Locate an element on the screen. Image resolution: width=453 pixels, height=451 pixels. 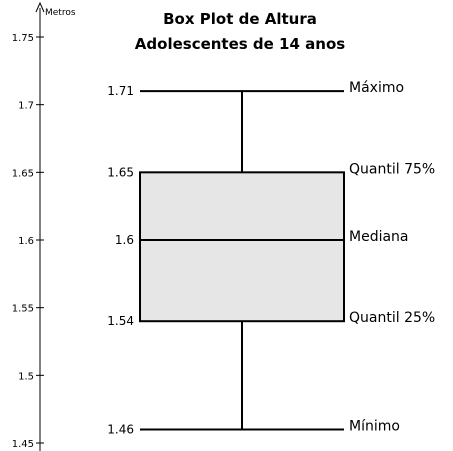
y-ticks: 1.45 1.5 1.55 1.6 1.65 1.7 1.75 is located at coordinates (28, 241).